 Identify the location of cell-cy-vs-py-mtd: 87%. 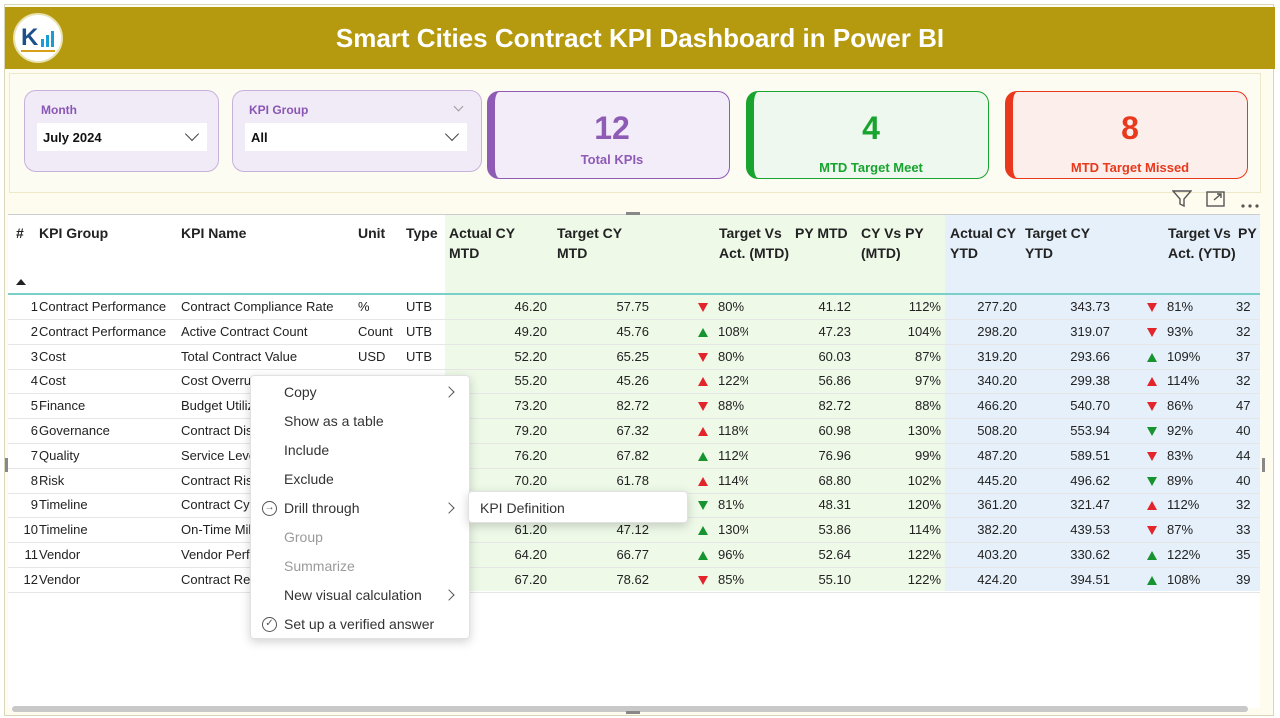
(927, 356).